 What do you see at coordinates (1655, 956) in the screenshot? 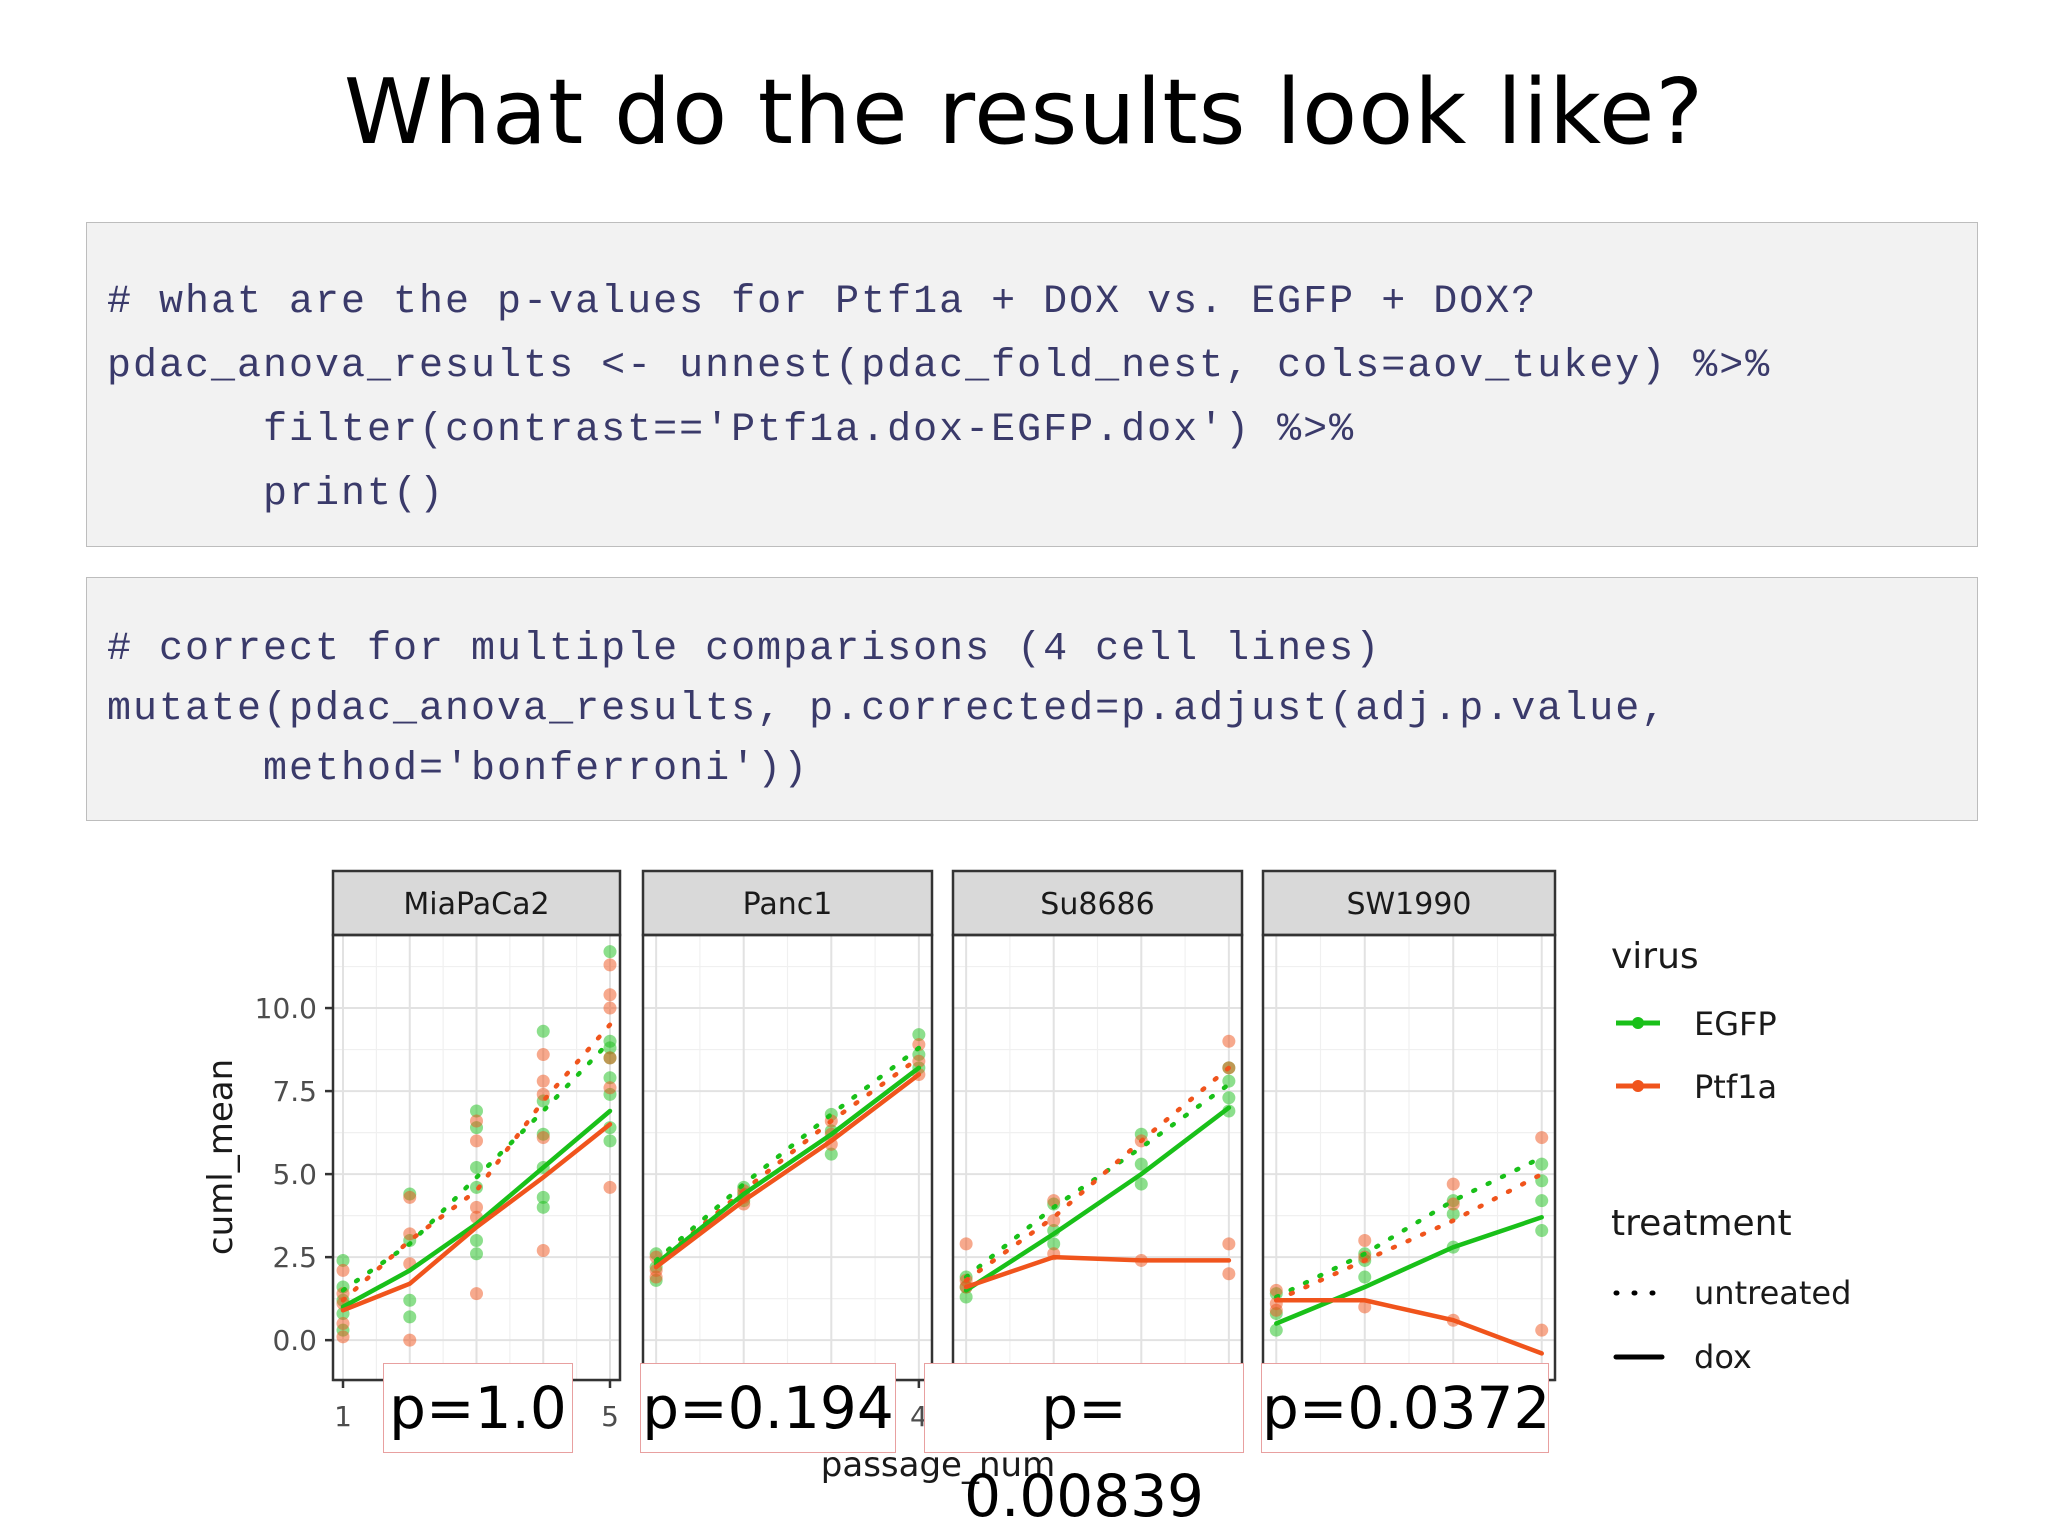
I see `legend-title-virus: virus` at bounding box center [1655, 956].